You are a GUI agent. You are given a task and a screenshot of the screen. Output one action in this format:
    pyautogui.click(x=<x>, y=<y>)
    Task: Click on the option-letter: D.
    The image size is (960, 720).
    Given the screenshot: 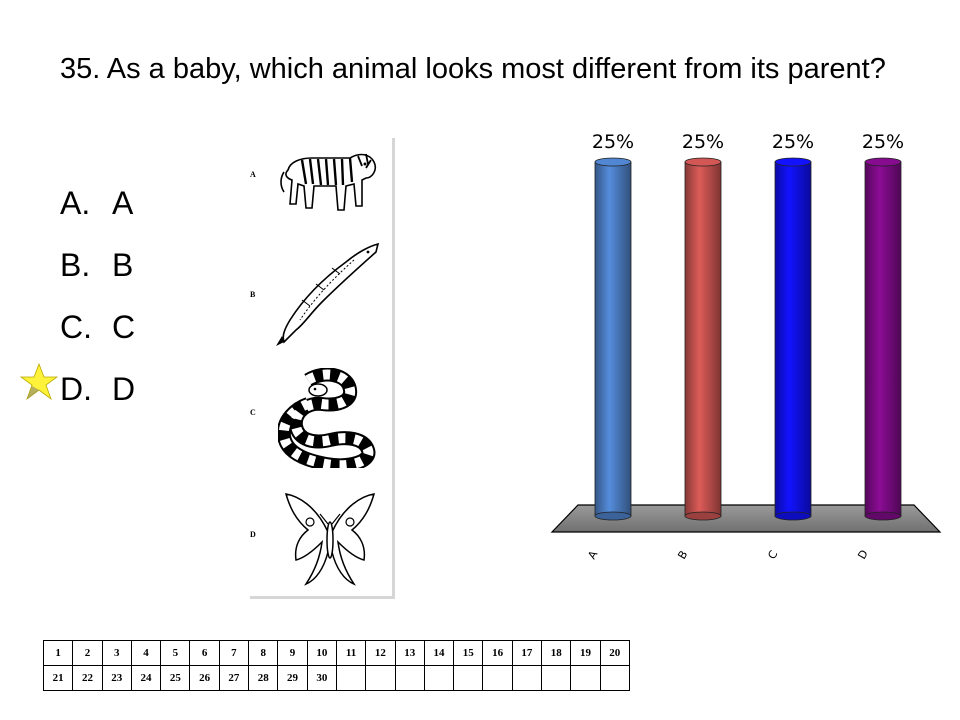 What is the action you would take?
    pyautogui.click(x=76, y=389)
    